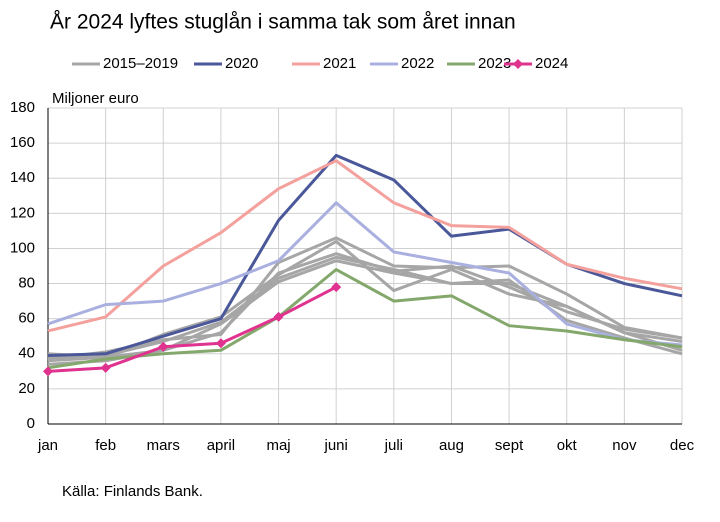  What do you see at coordinates (624, 445) in the screenshot?
I see `x-tick-label: nov` at bounding box center [624, 445].